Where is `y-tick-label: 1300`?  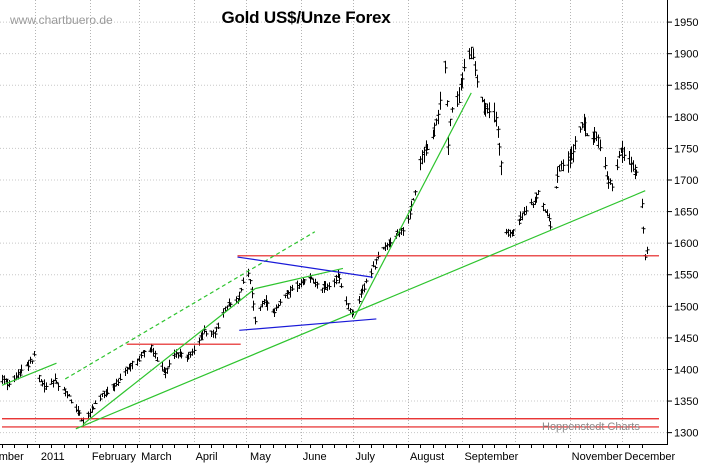 y-tick-label: 1300 is located at coordinates (686, 434).